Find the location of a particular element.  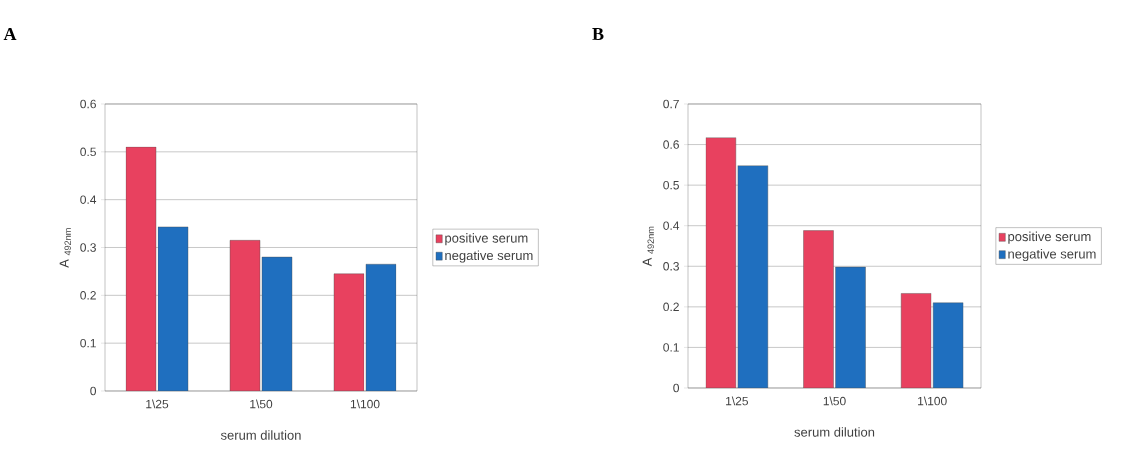

chart-title: A is located at coordinates (10, 34).